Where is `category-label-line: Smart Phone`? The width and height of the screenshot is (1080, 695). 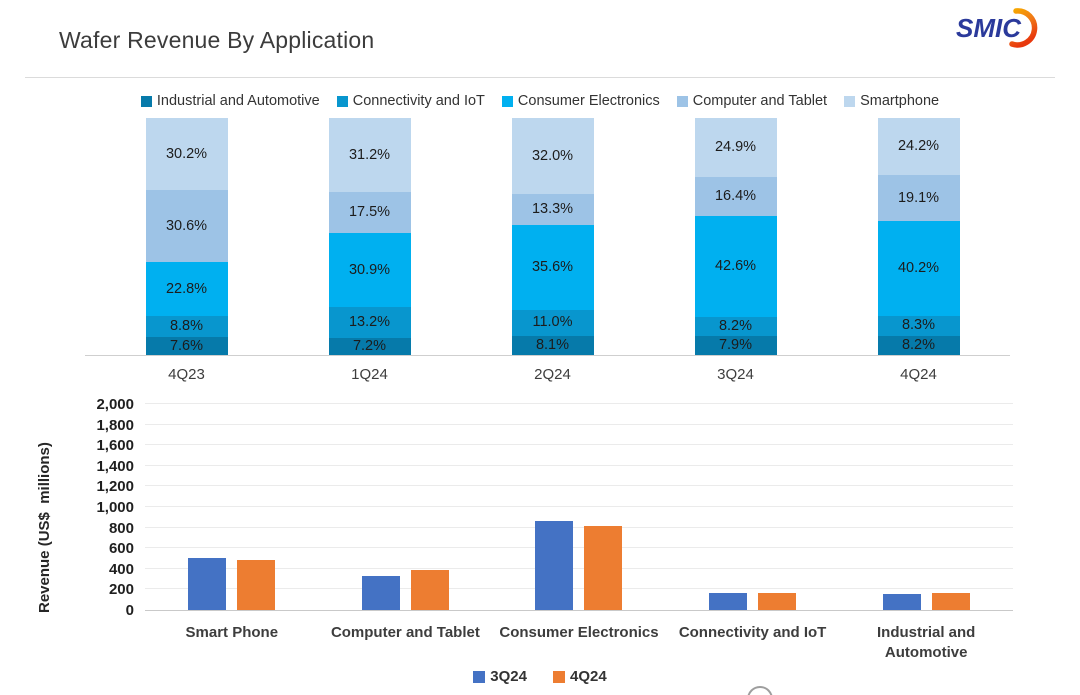
category-label-line: Smart Phone is located at coordinates (232, 632).